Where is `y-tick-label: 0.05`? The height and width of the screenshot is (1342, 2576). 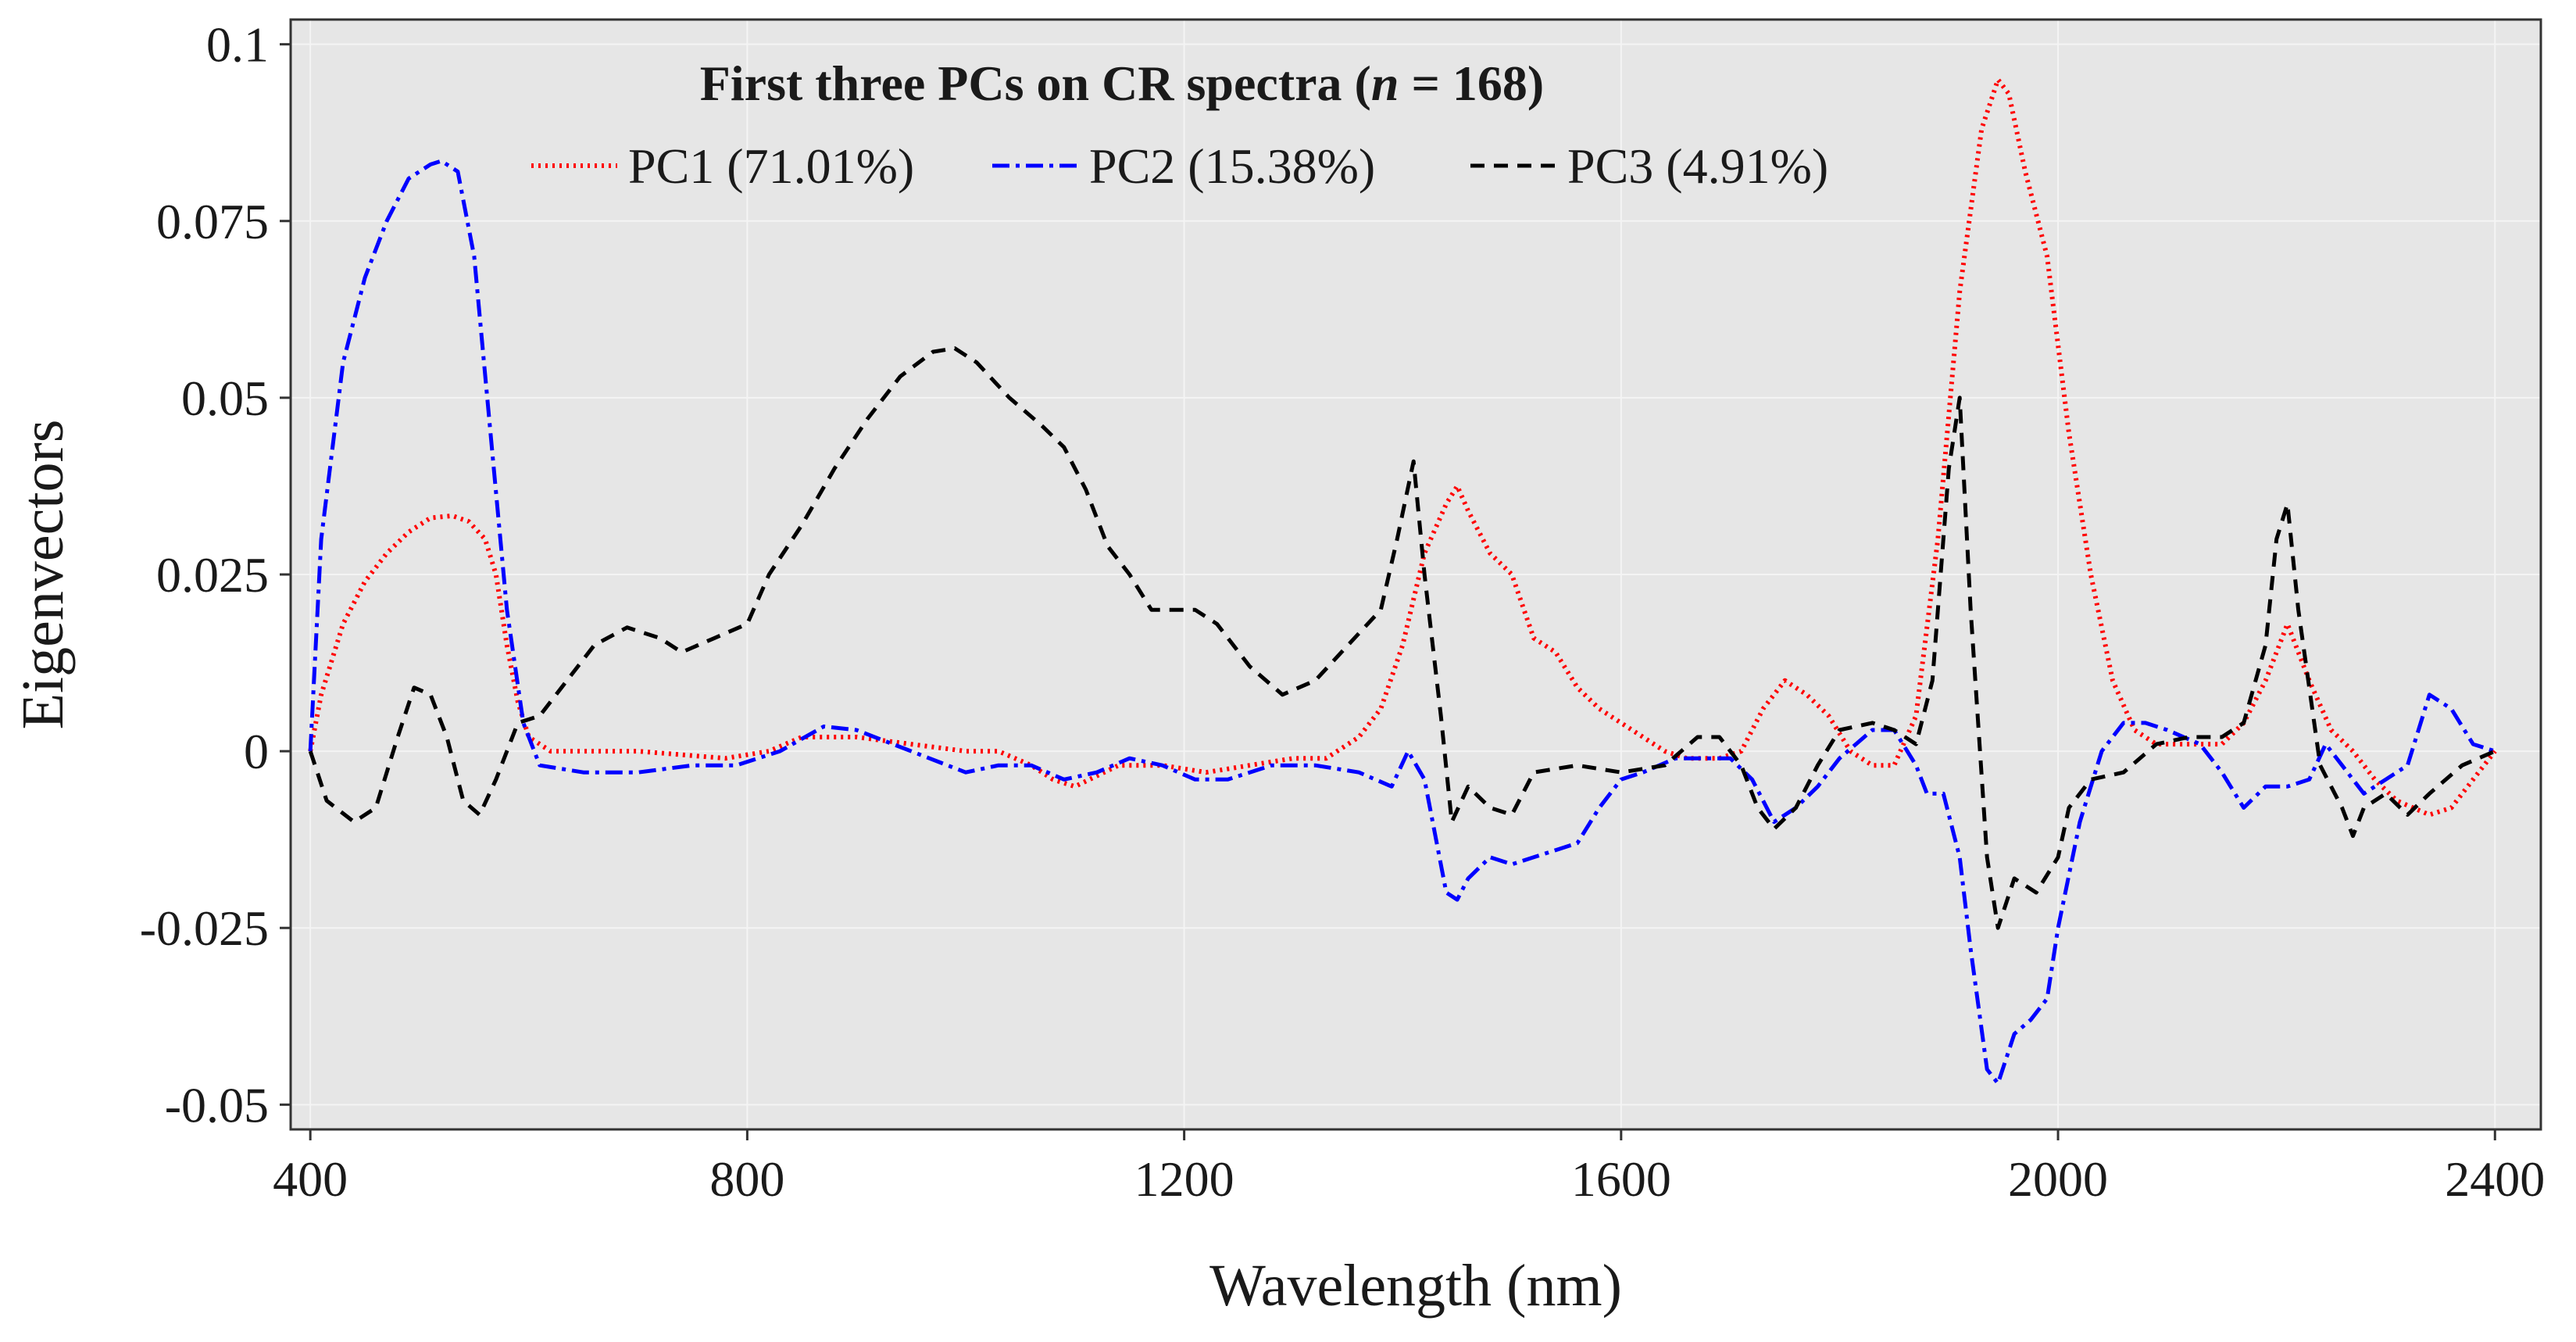 y-tick-label: 0.05 is located at coordinates (225, 398).